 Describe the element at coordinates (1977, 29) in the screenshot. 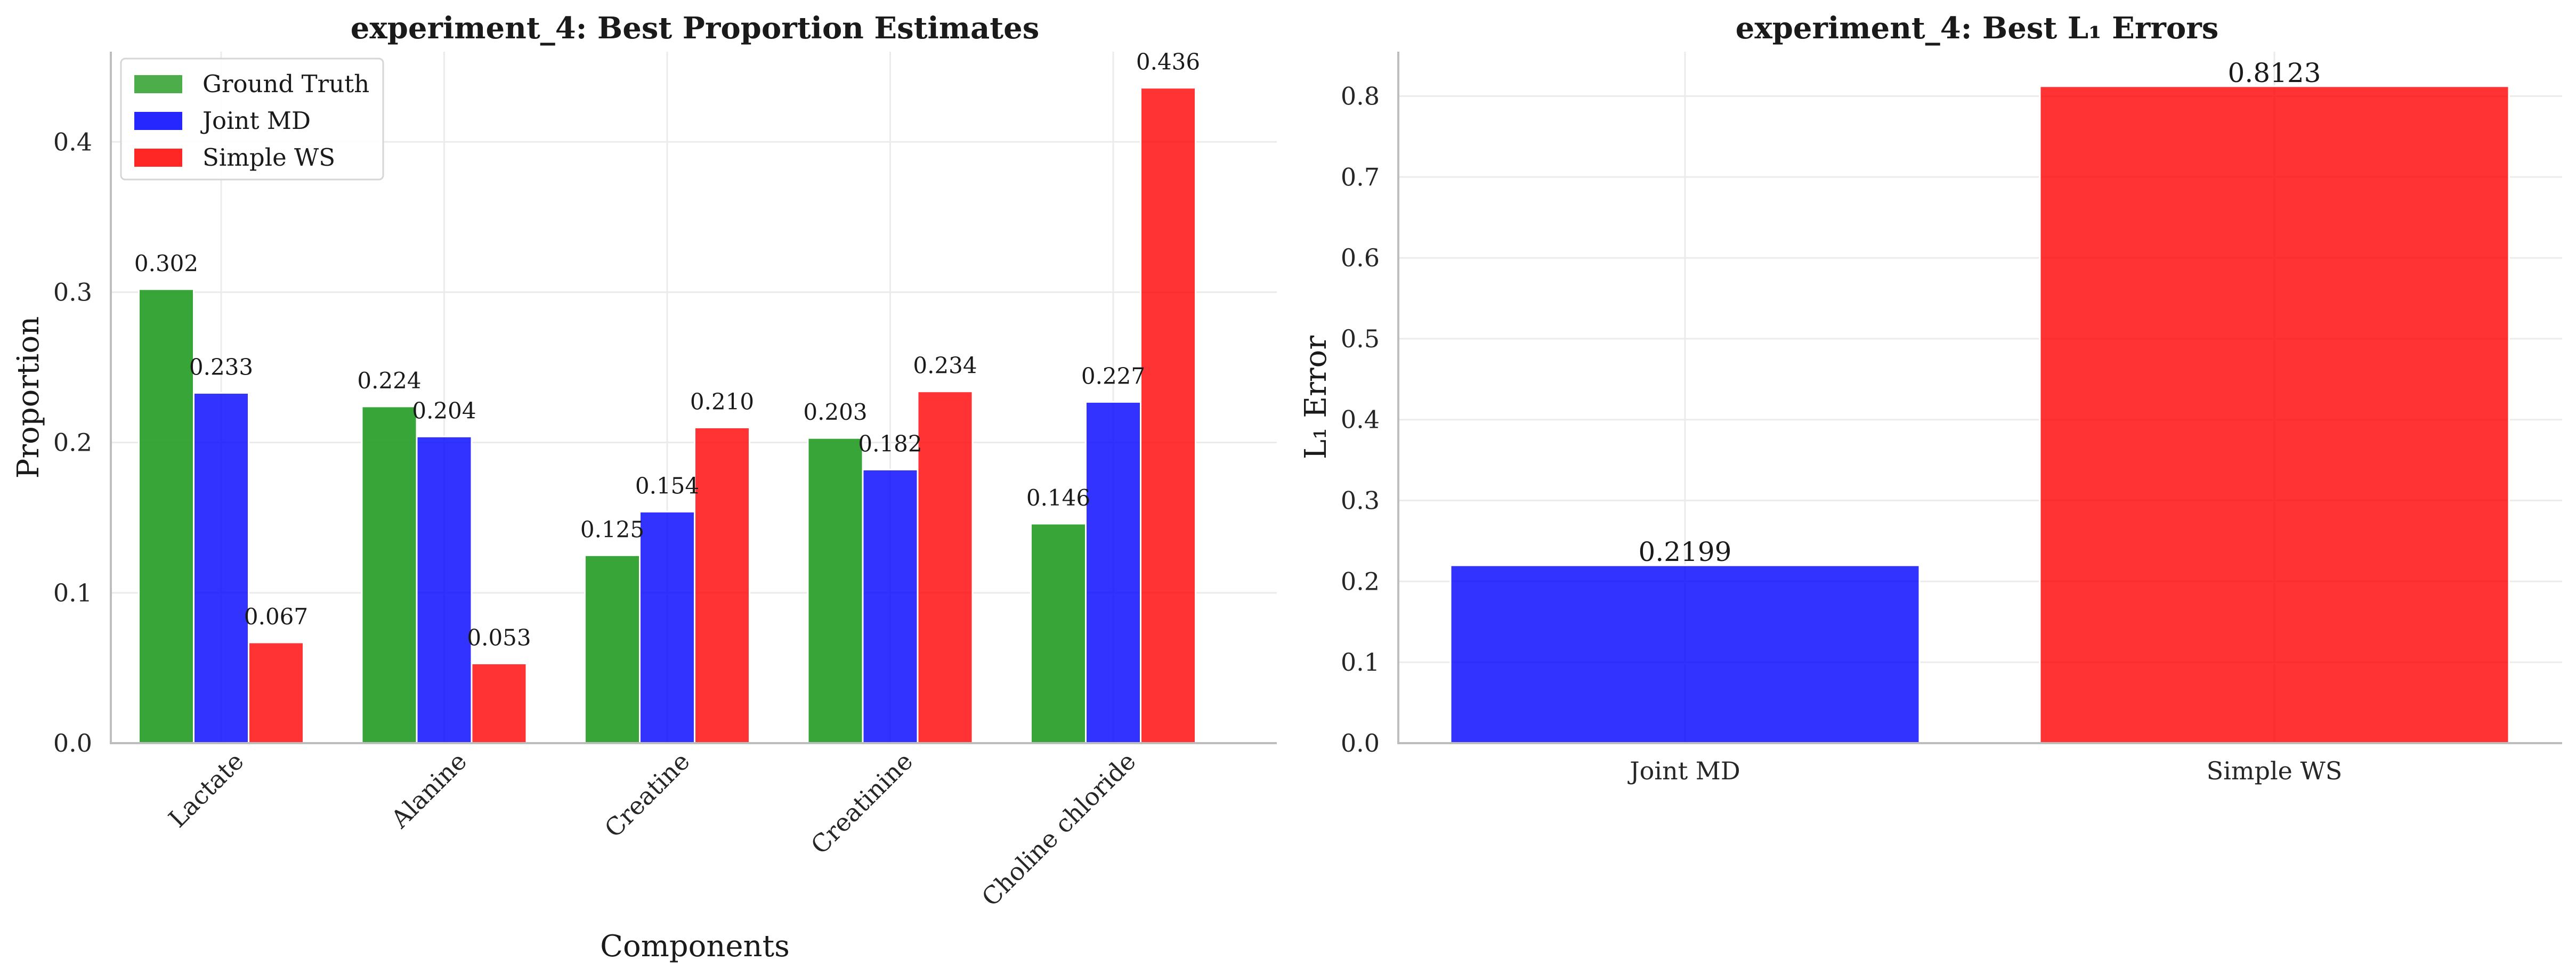

I see `l1-error-chart-title: experiment_4: Best L₁ Errors` at that location.